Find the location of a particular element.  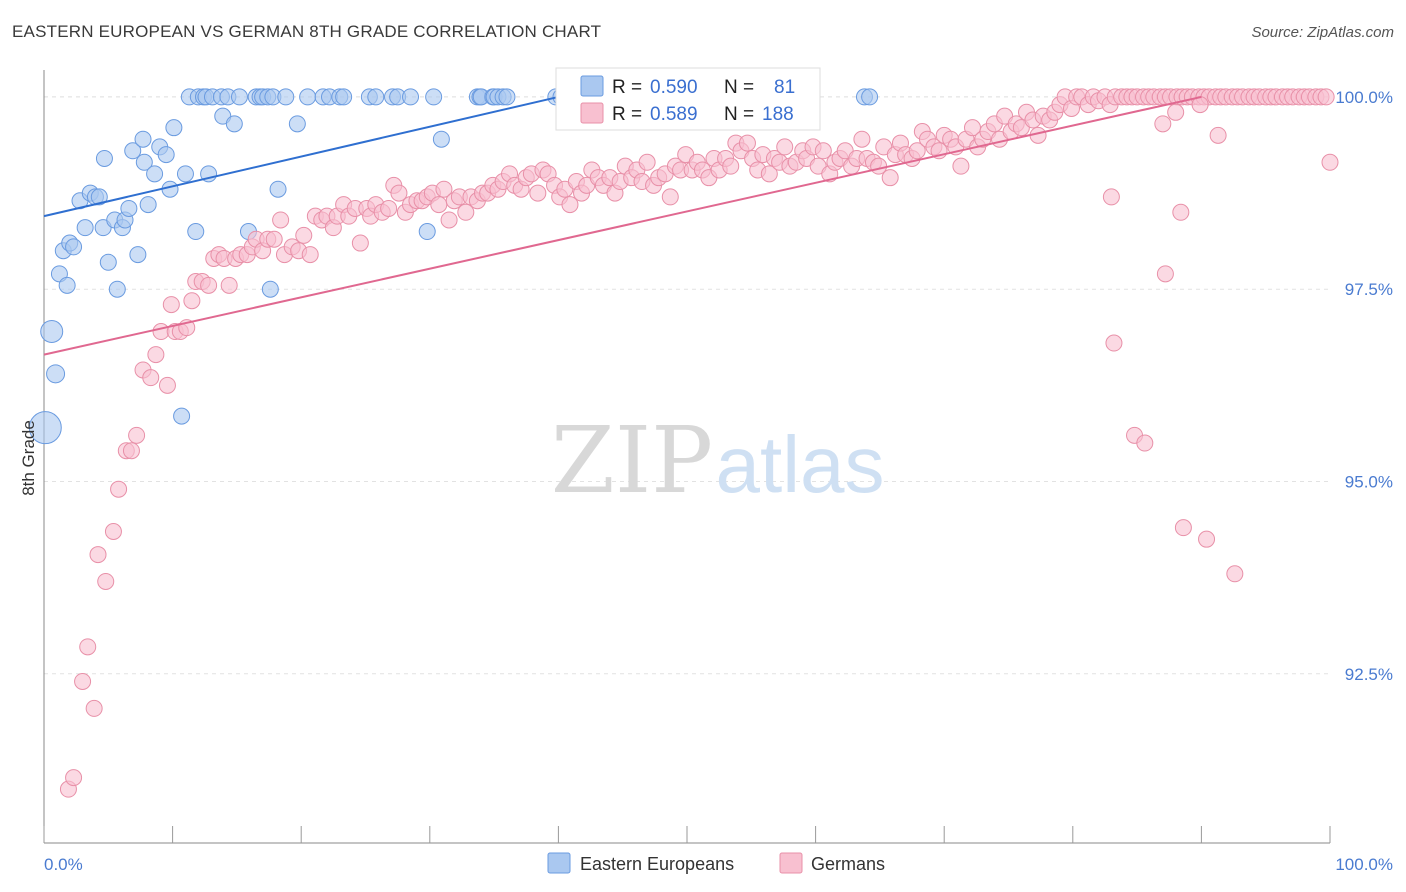

x-tick-label-min: 0.0% is located at coordinates (63, 864).